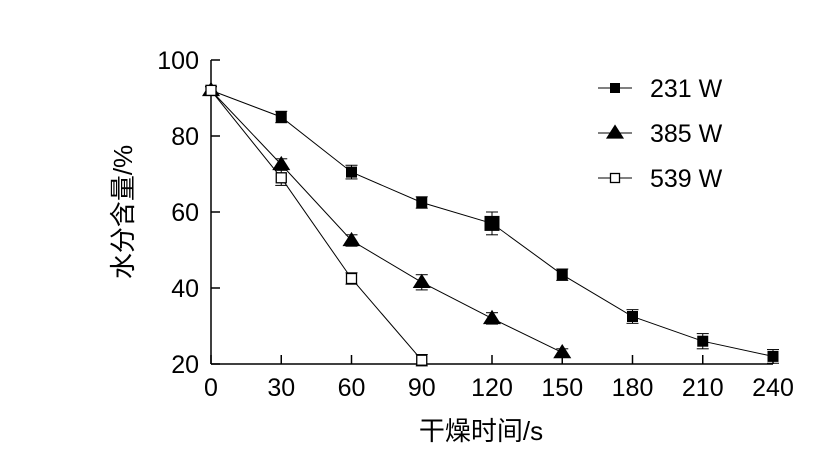 This screenshot has height=464, width=837. I want to click on legend-label: 385 W, so click(686, 134).